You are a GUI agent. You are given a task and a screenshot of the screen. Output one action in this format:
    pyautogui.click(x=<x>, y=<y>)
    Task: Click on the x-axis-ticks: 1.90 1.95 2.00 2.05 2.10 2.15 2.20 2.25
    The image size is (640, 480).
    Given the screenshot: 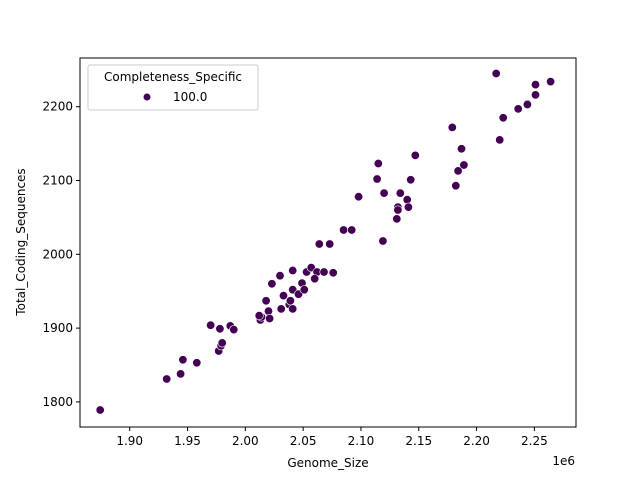 What is the action you would take?
    pyautogui.click(x=332, y=437)
    